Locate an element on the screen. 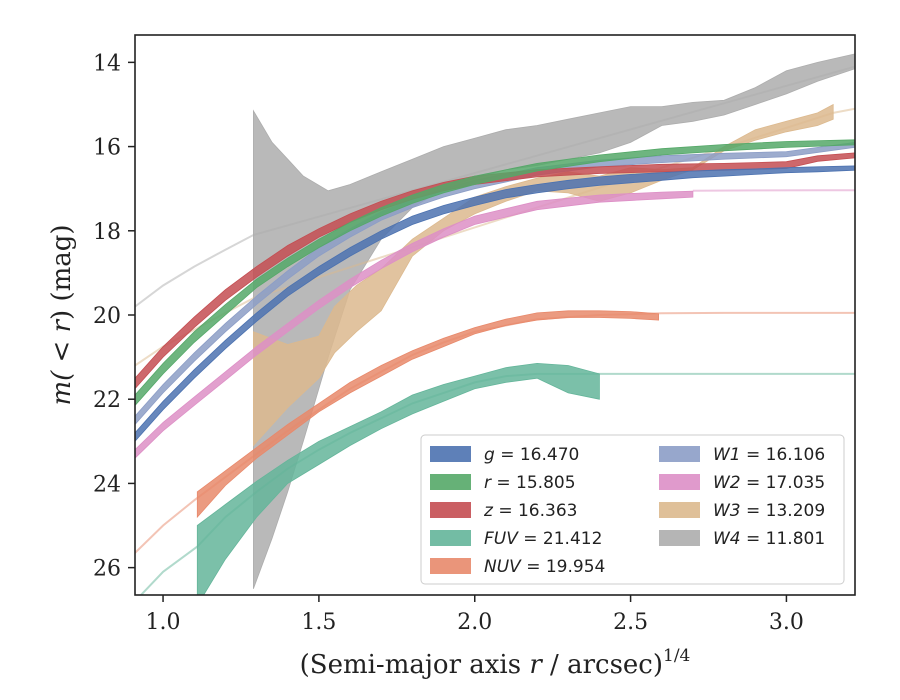 This screenshot has height=700, width=900. y-axis-label: m( < r) (mag) is located at coordinates (62, 314).